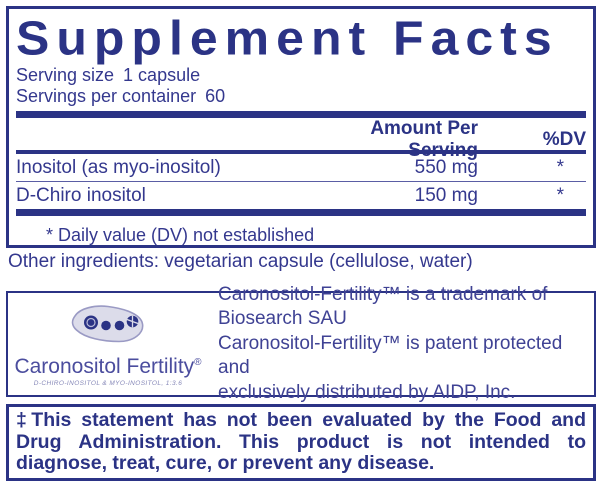 This screenshot has height=484, width=602. I want to click on trademark-line: Caronositol-Fertility™ is a trademark of, so click(383, 294).